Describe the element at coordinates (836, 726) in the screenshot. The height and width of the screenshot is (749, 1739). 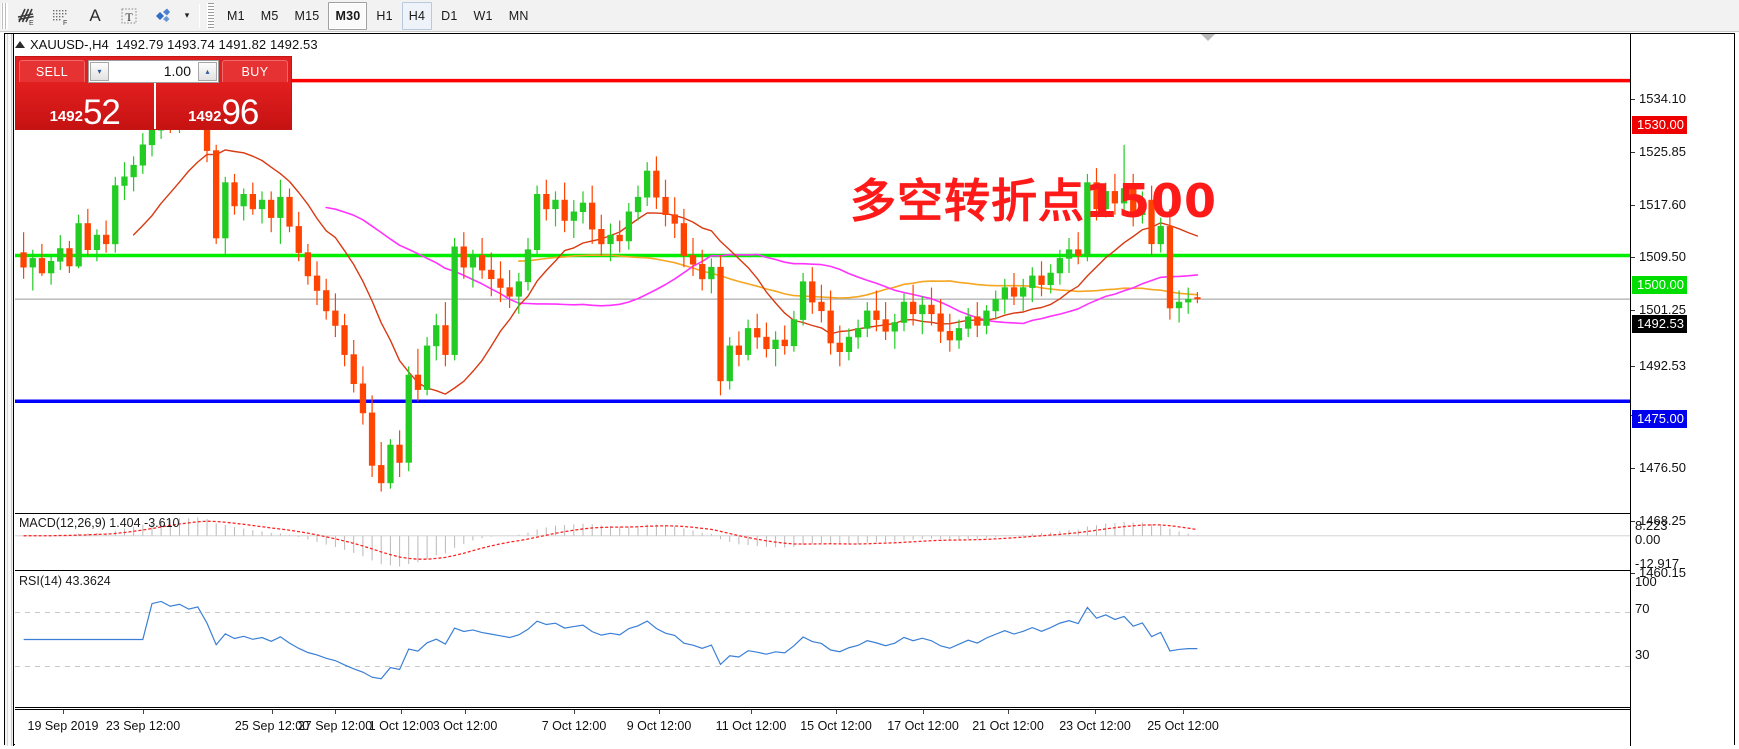
I see `time-axis-label: 15 Oct 12:00` at that location.